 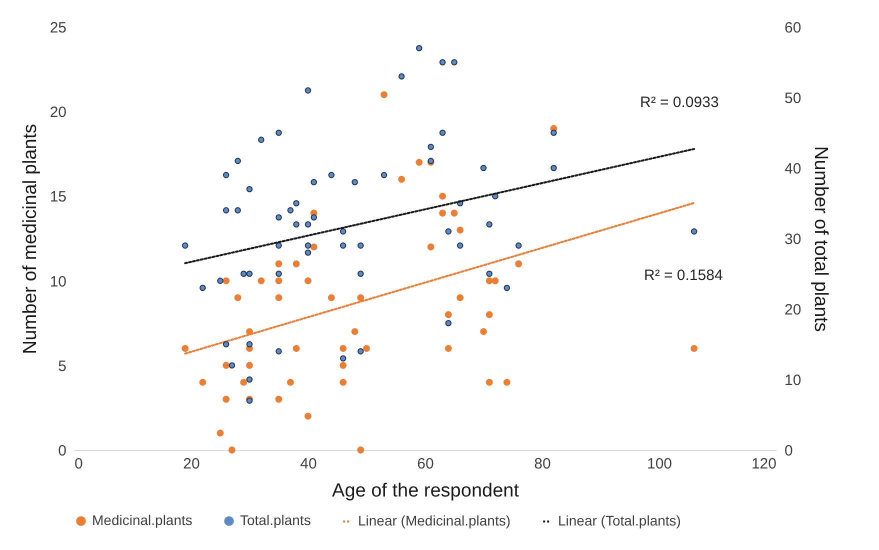 I want to click on legend-label: Medicinal.plants, so click(x=142, y=520).